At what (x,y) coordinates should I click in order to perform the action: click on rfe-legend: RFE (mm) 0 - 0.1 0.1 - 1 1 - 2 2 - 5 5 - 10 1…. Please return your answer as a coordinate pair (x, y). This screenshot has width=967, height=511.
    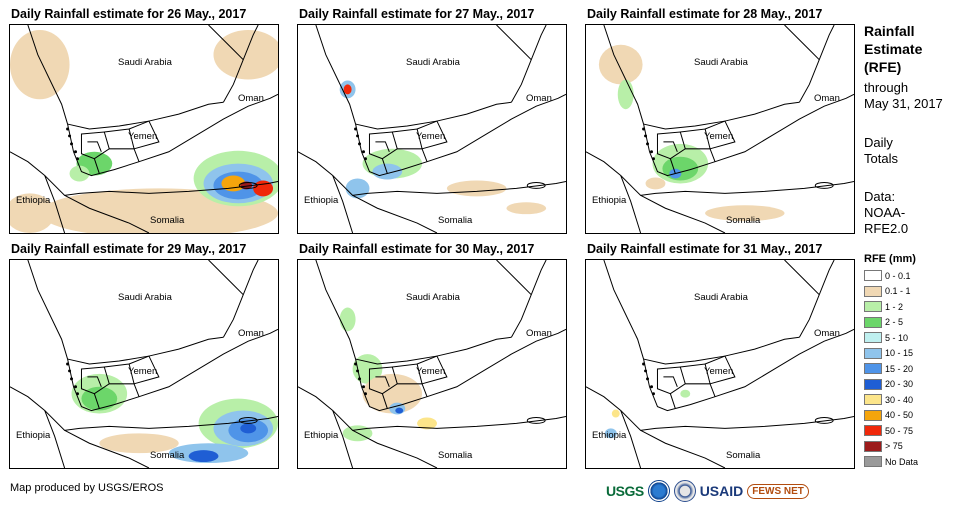
    Looking at the image, I should click on (911, 361).